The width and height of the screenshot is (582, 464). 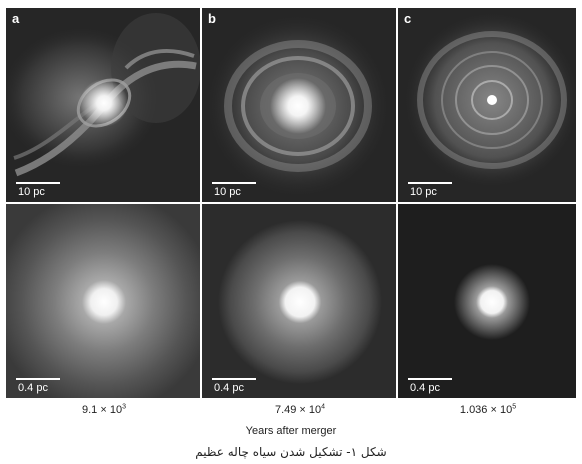 What do you see at coordinates (212, 18) in the screenshot?
I see `panel-letter: b` at bounding box center [212, 18].